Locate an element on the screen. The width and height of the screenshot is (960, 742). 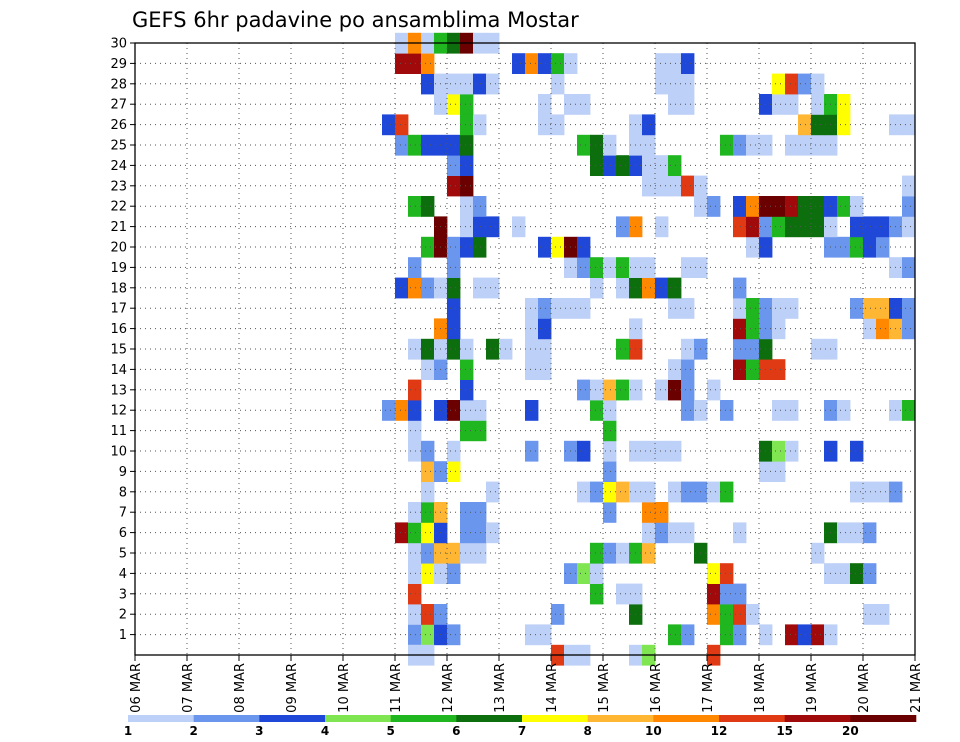
x-tick-label: 08 MAR is located at coordinates (240, 688).